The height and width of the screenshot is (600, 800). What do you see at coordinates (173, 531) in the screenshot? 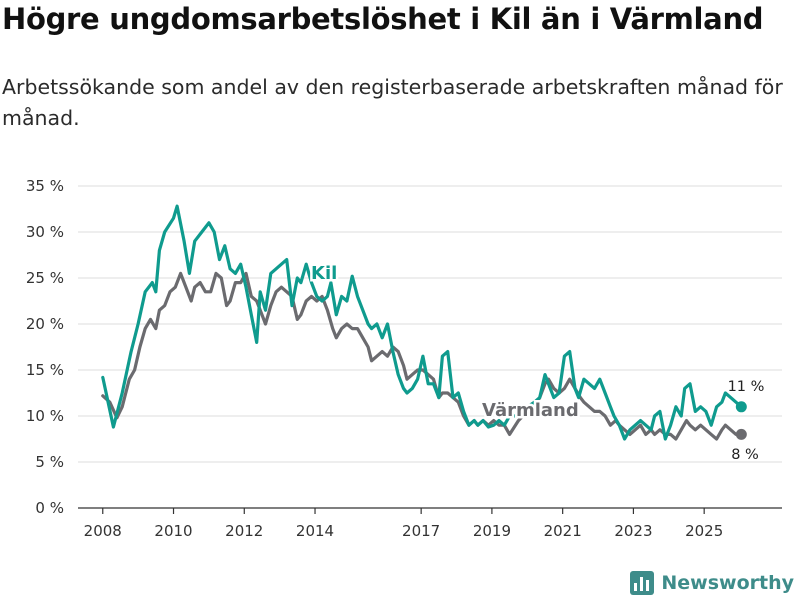
I see `x-tick-label: 2010` at bounding box center [173, 531].